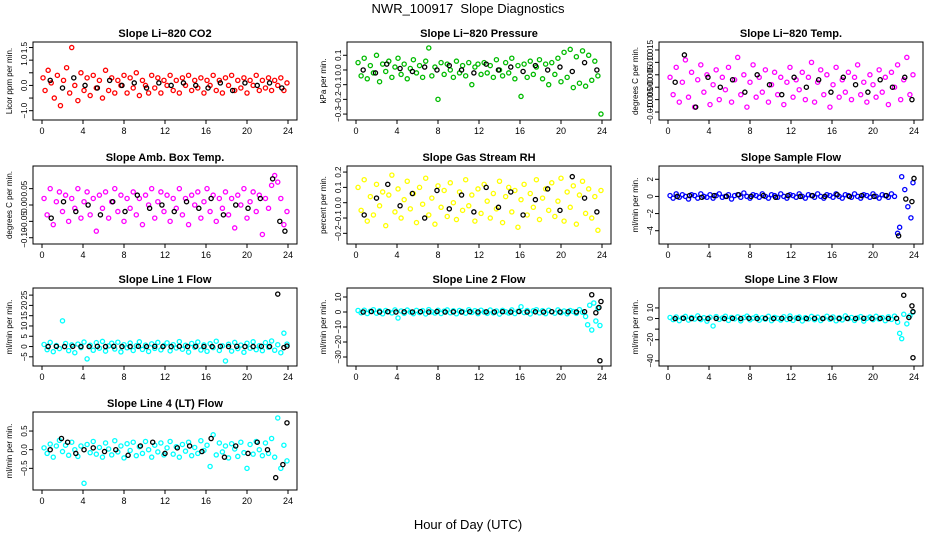  What do you see at coordinates (24, 335) in the screenshot?
I see `y-tick-label: 5` at bounding box center [24, 335].